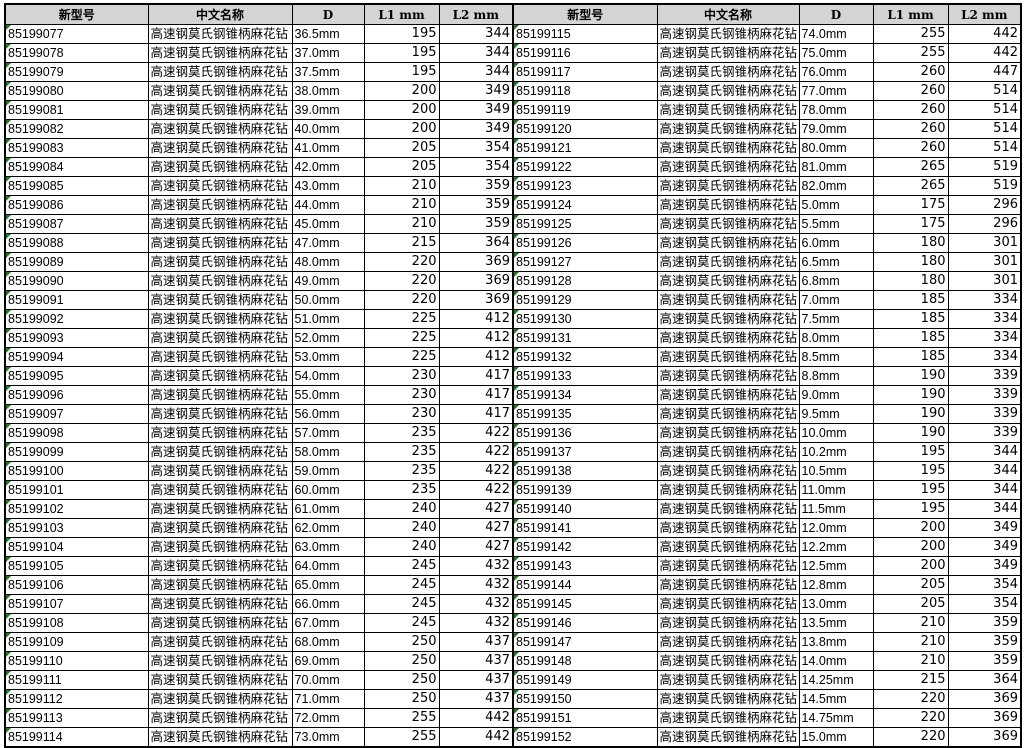 The image size is (1024, 748). I want to click on cell-diameter: 49.0mm, so click(328, 281).